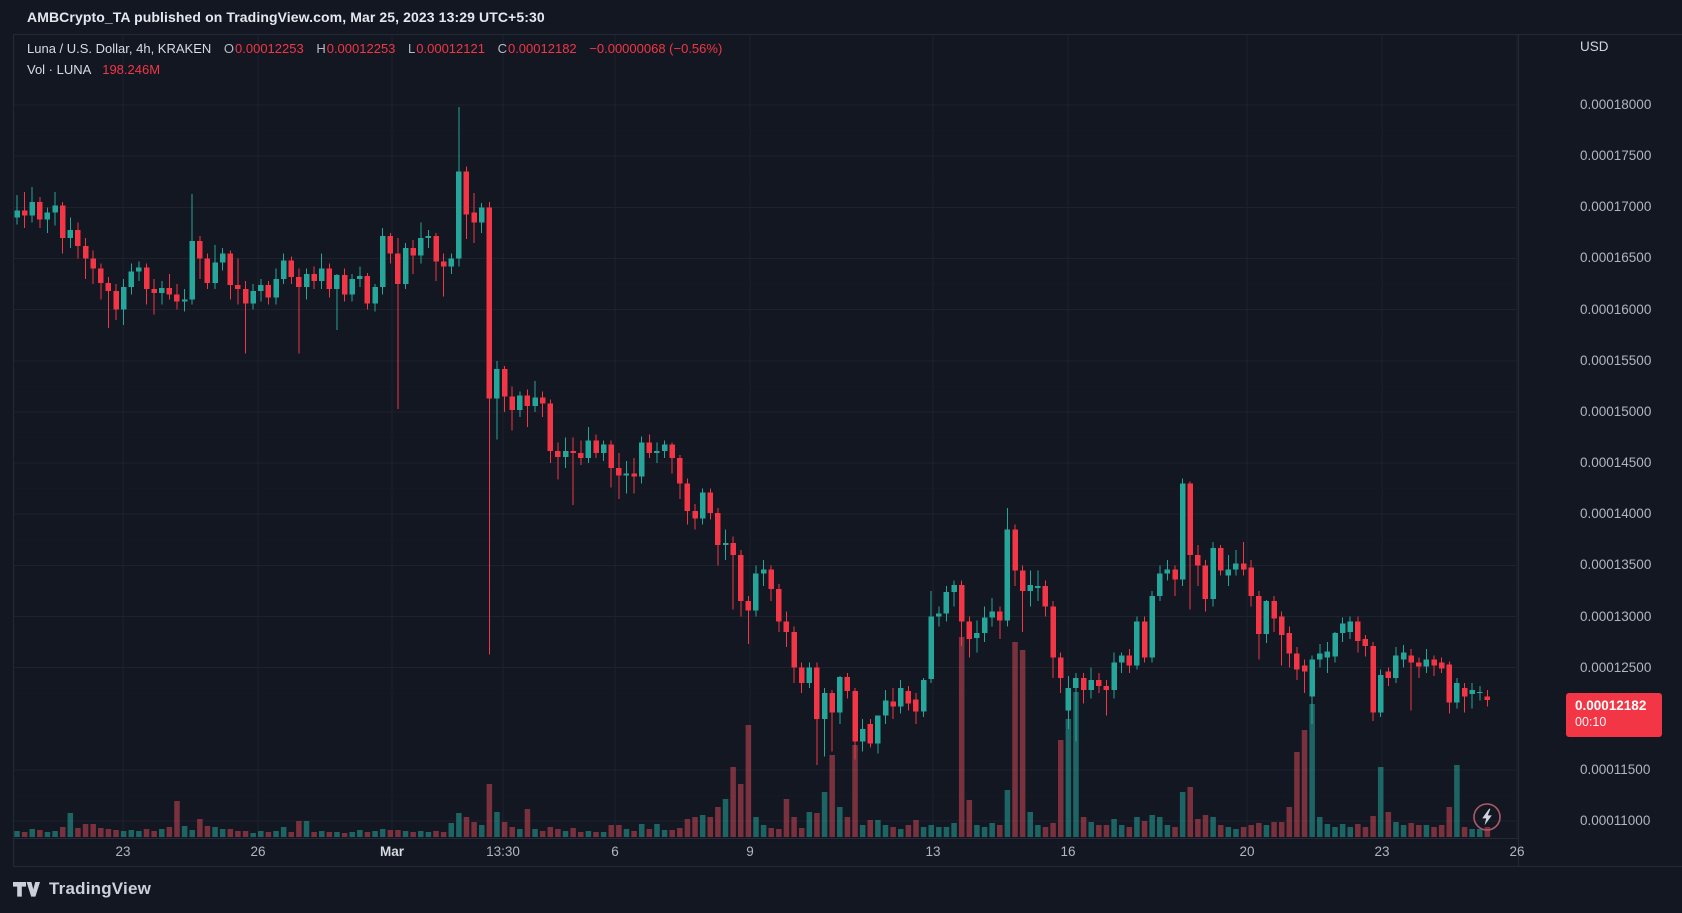 The height and width of the screenshot is (913, 1682). I want to click on high-label: H, so click(321, 48).